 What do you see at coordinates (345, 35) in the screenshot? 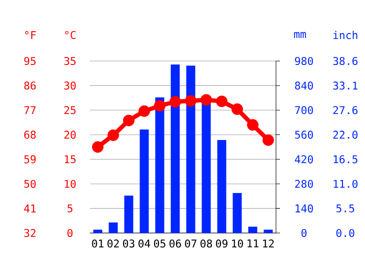
I see `text: inch` at bounding box center [345, 35].